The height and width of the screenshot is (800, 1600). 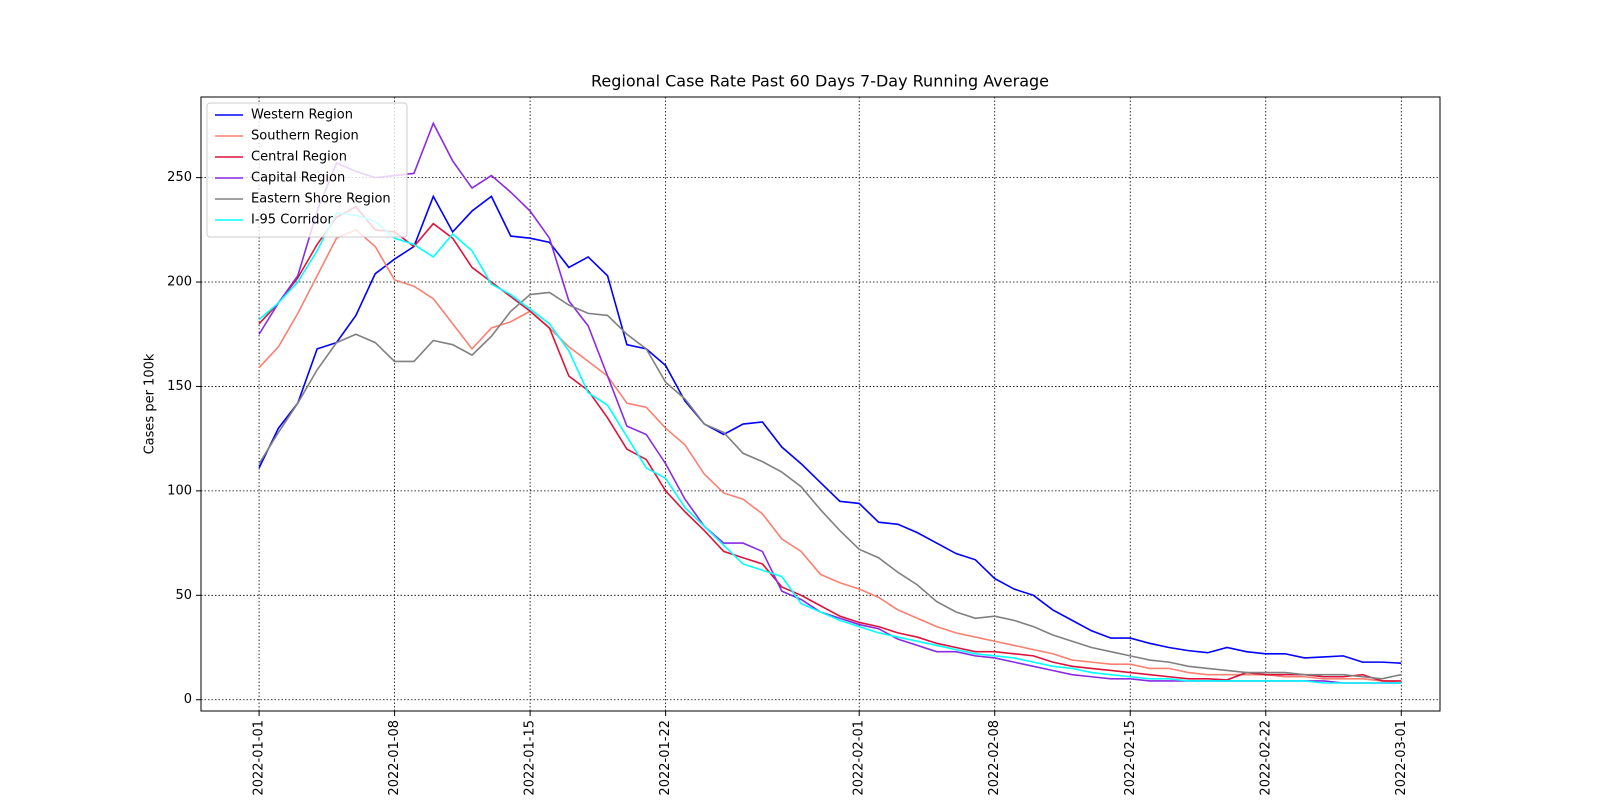 I want to click on legend-box, so click(x=307, y=170).